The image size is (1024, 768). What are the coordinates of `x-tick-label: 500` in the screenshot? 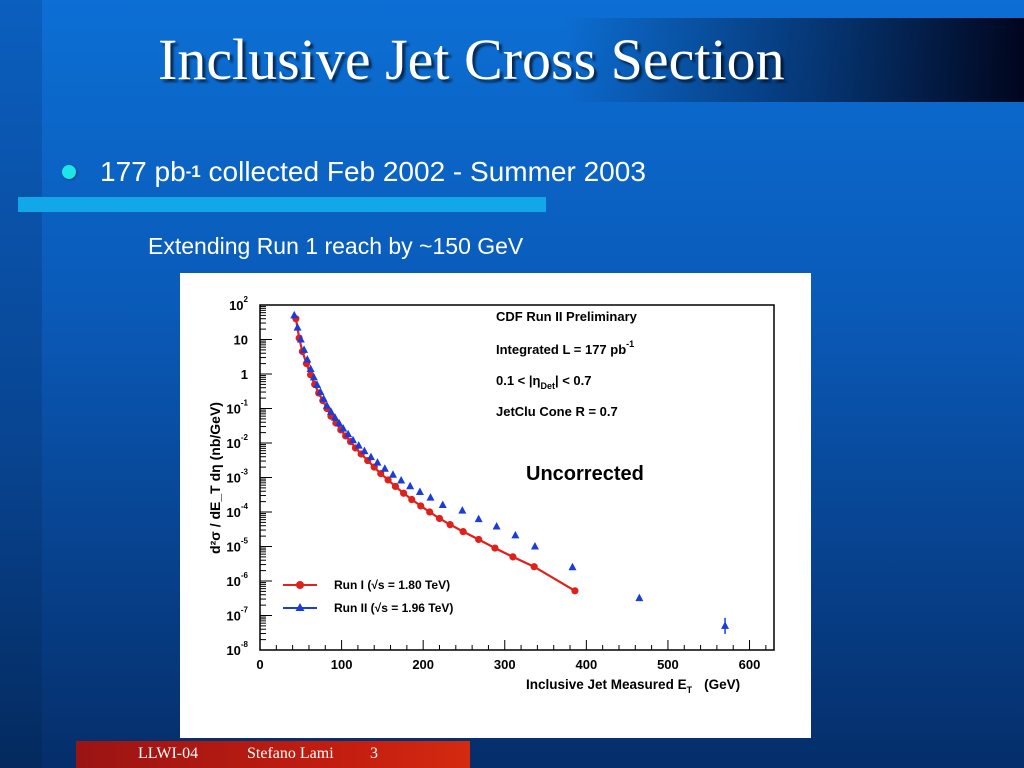 It's located at (668, 664).